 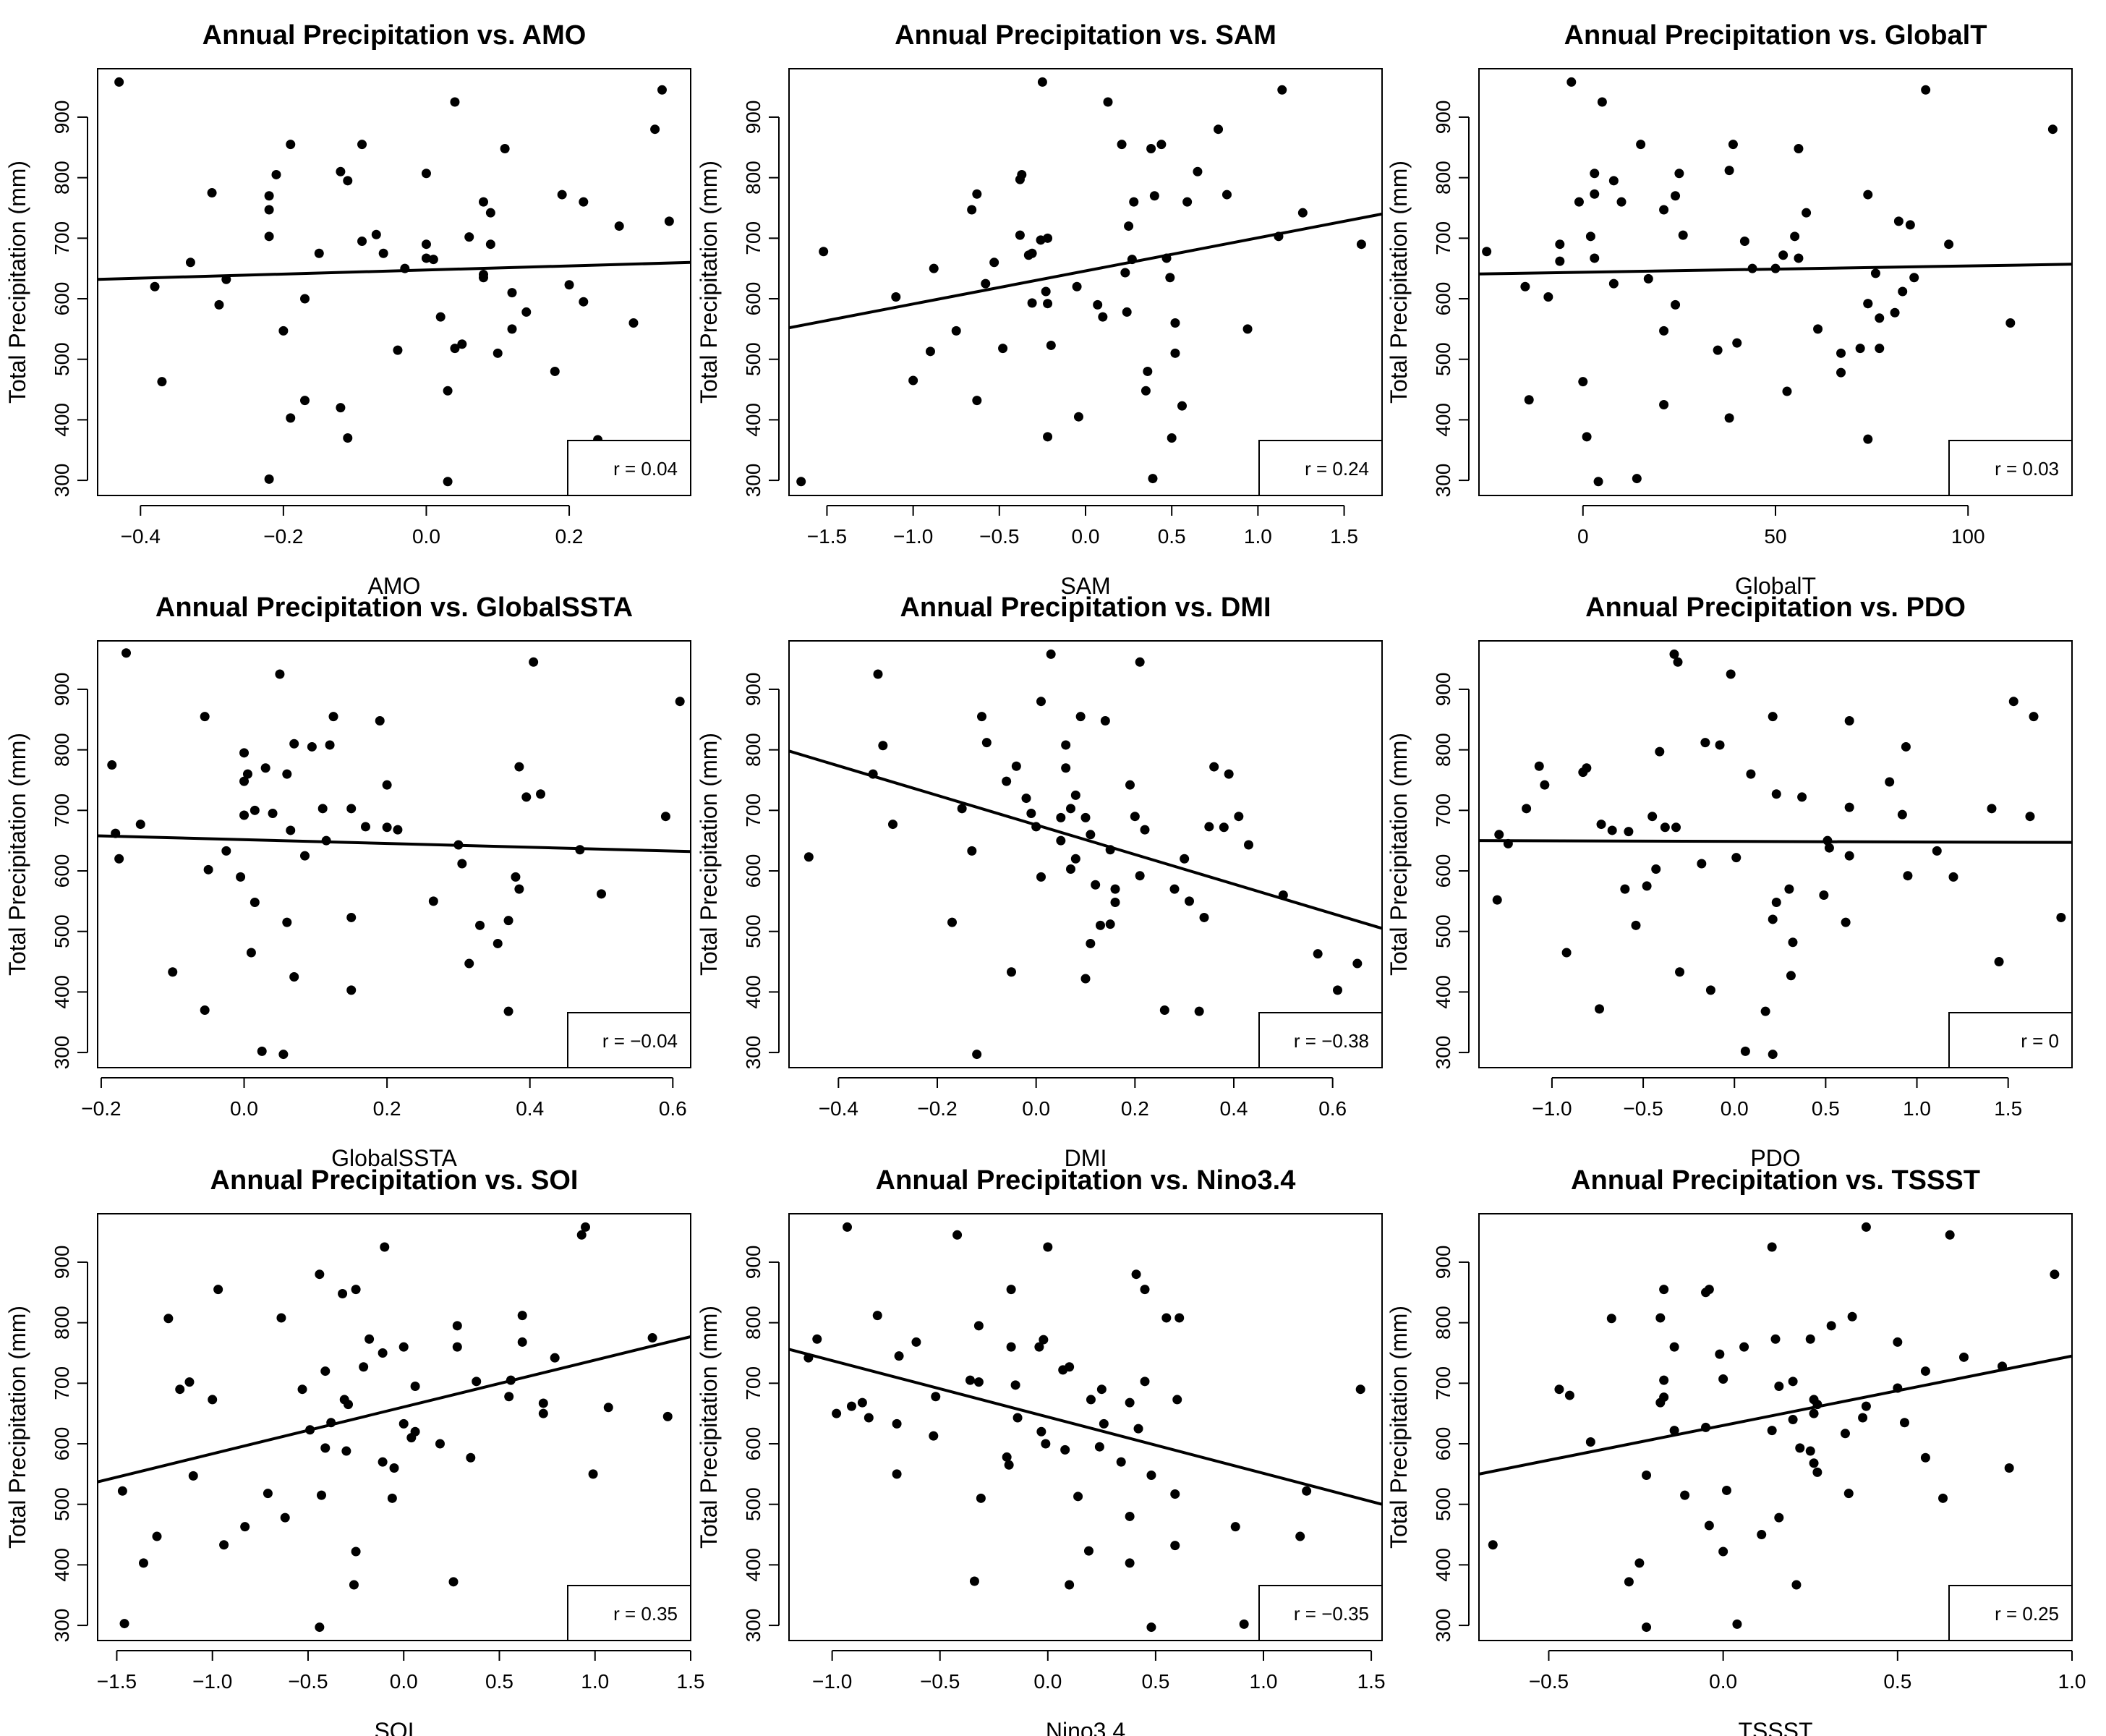 What do you see at coordinates (1443, 1263) in the screenshot?
I see `y-tick-label: 900` at bounding box center [1443, 1263].